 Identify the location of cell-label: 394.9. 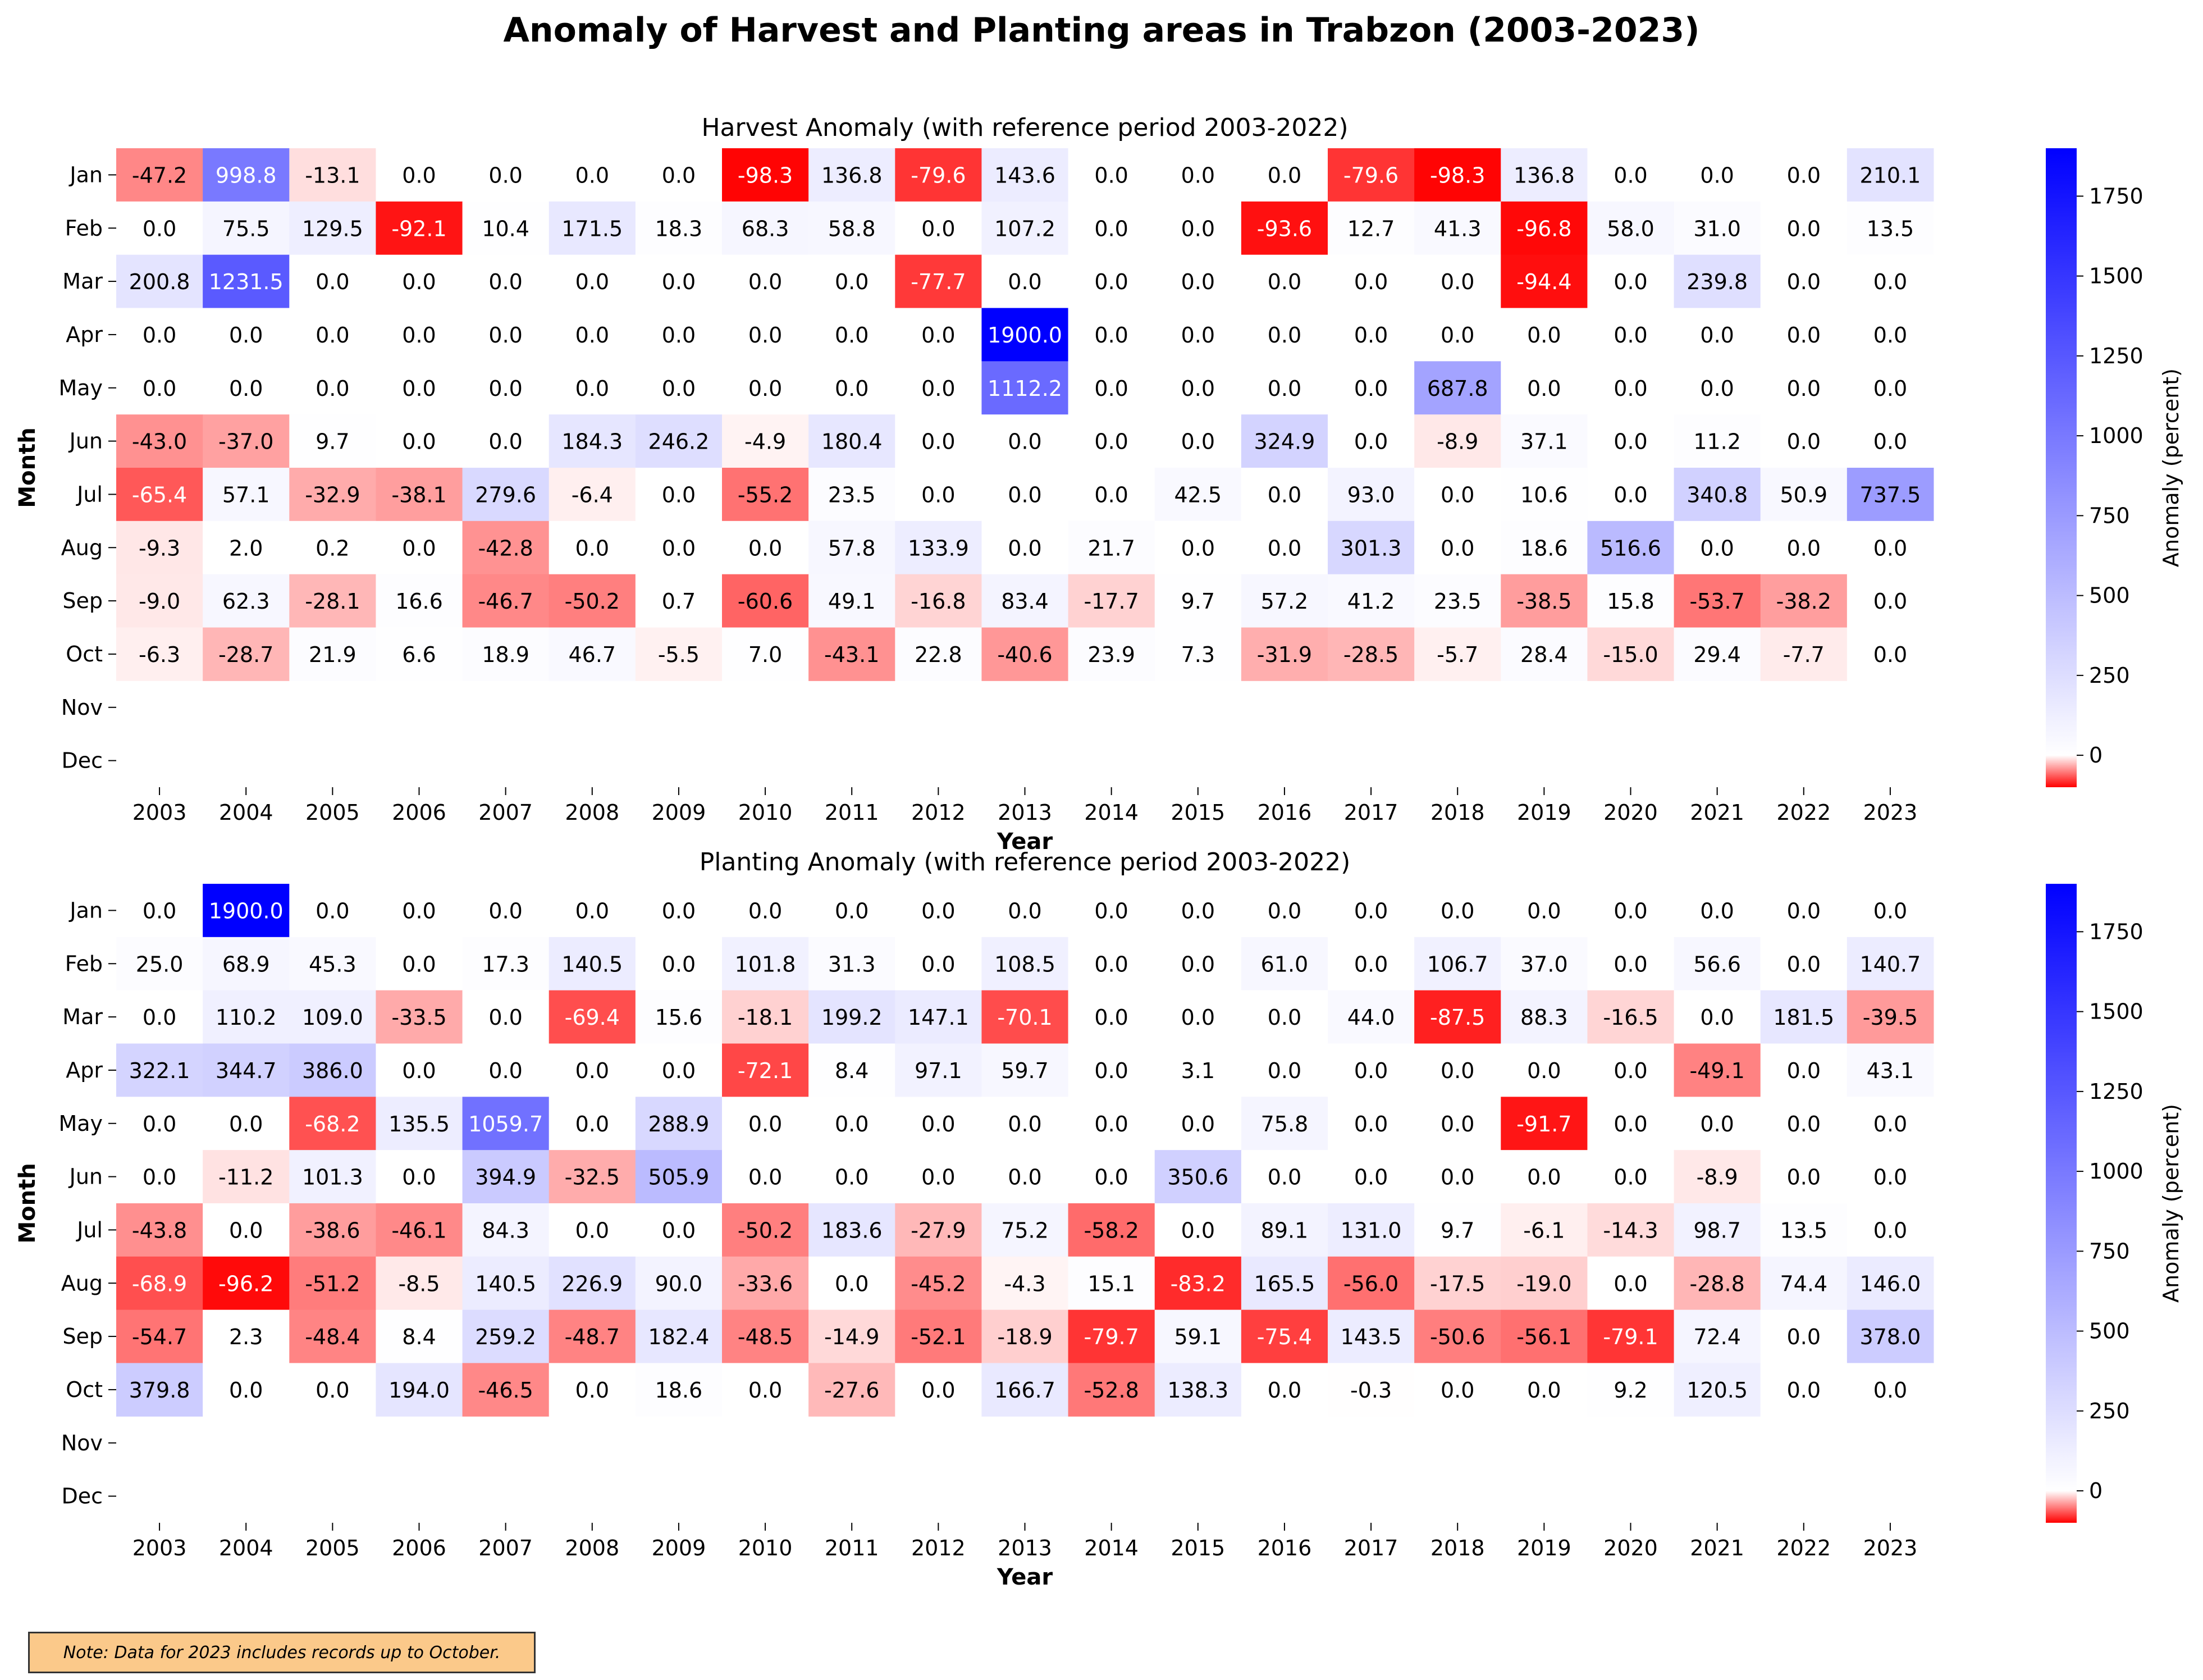
(505, 1177).